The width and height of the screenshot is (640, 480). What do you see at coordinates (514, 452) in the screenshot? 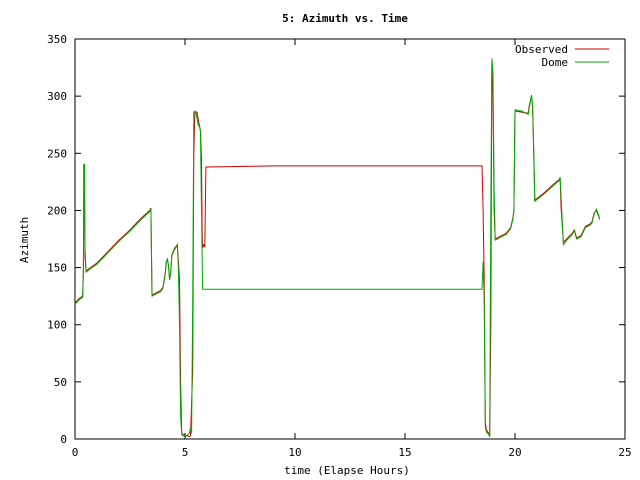
I see `x-tick-label: 20` at bounding box center [514, 452].